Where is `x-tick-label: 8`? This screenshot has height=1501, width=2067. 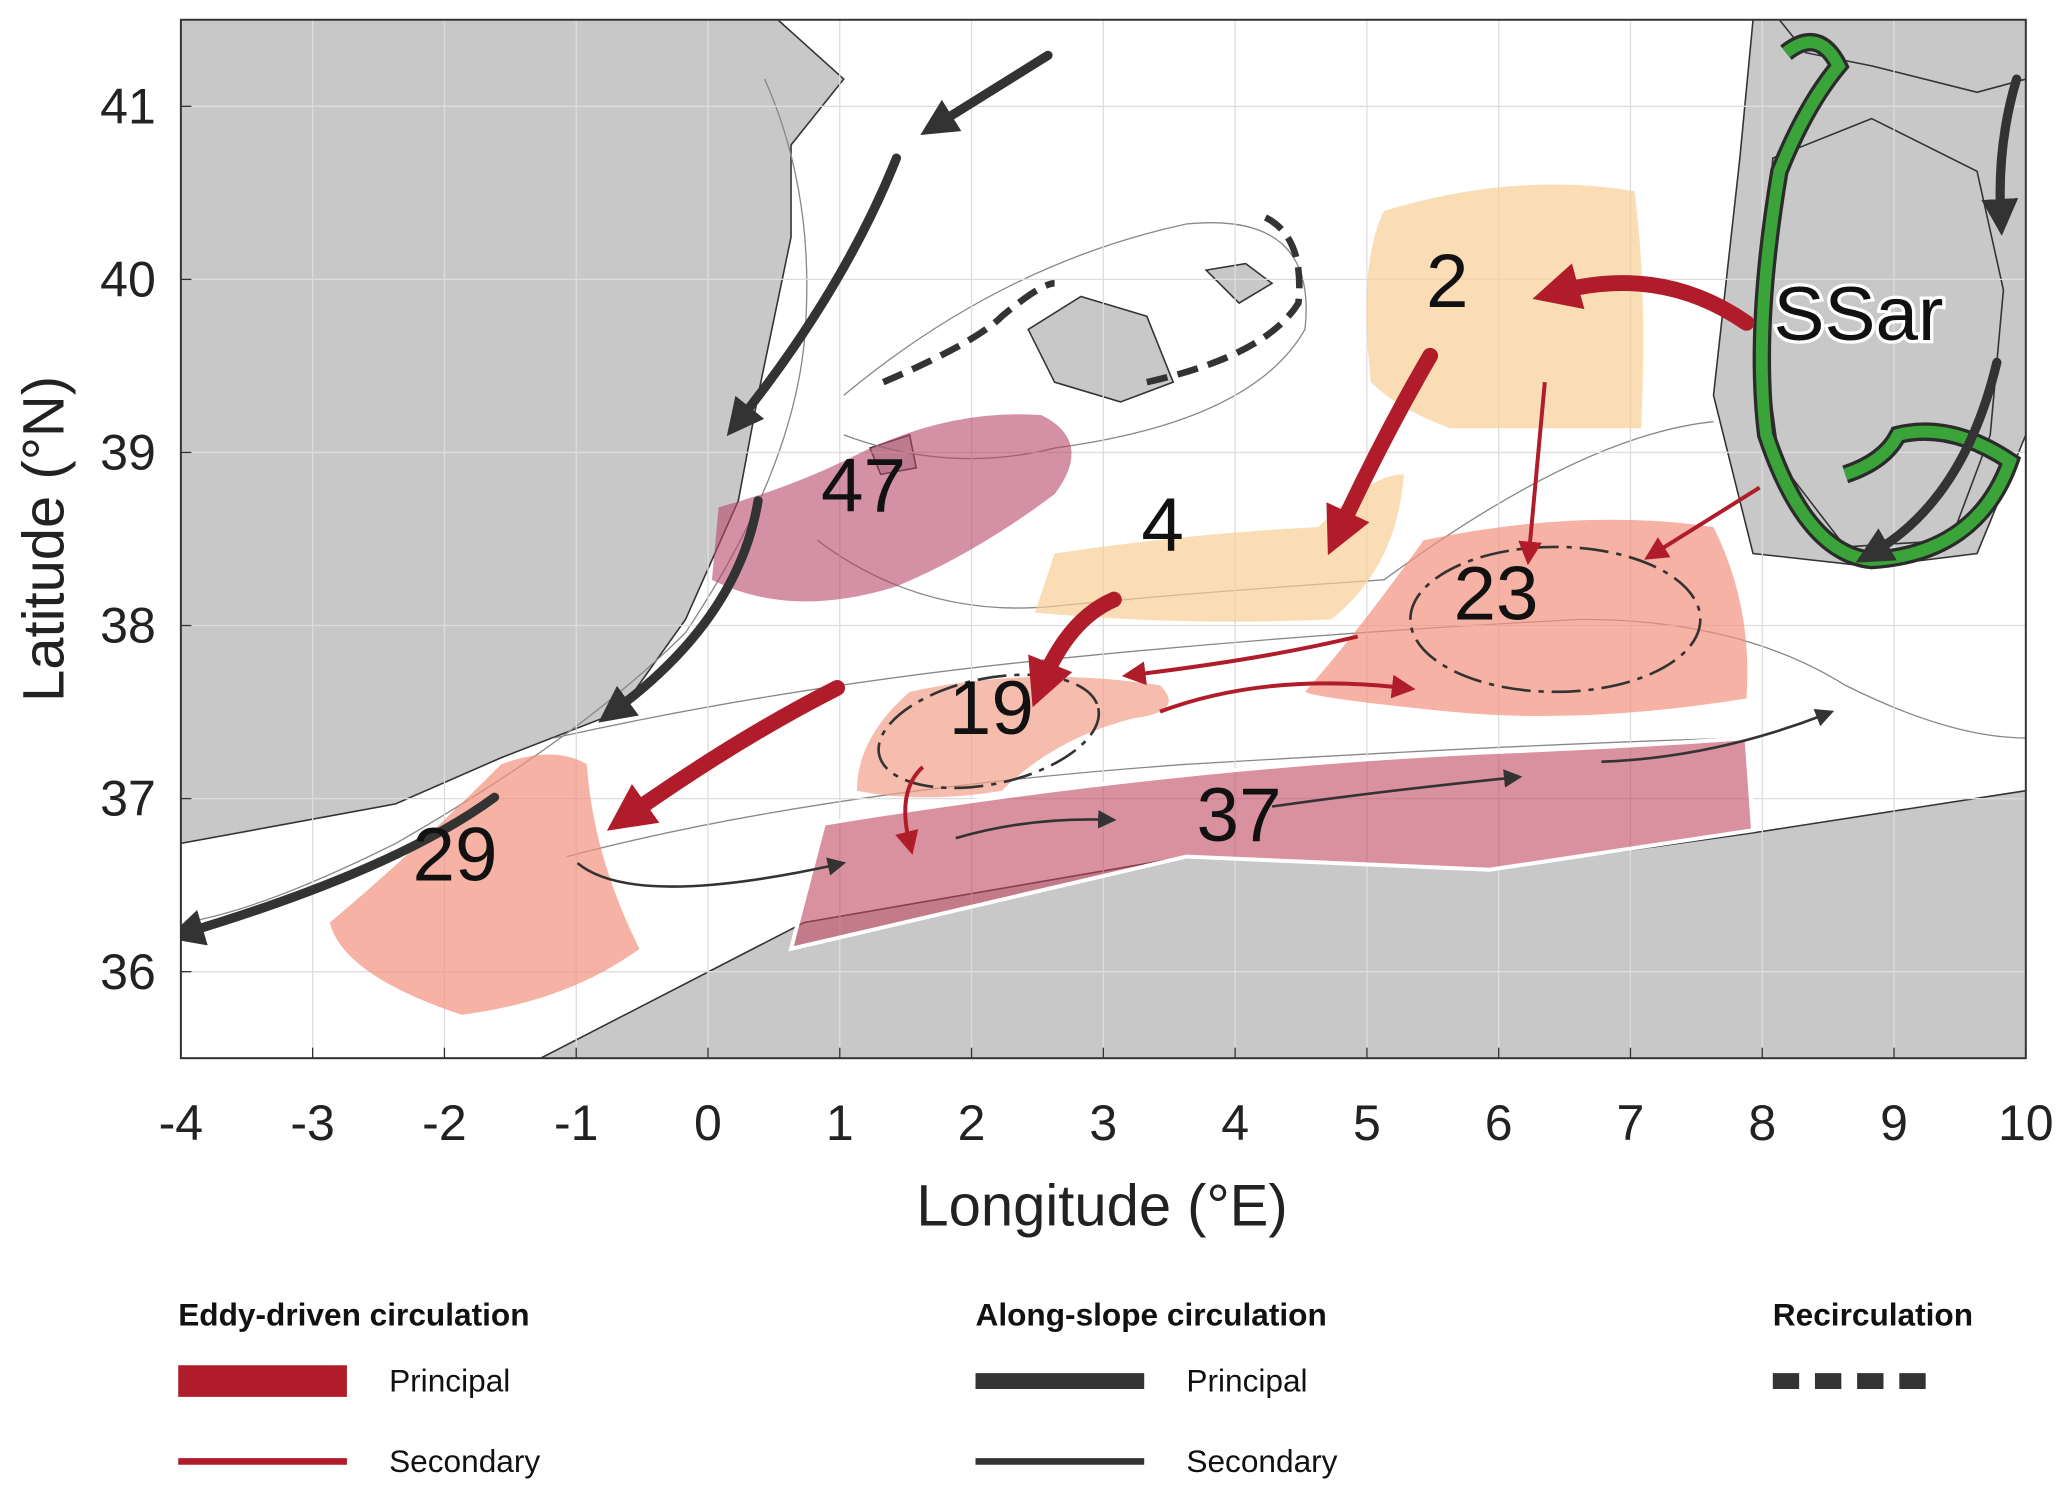
x-tick-label: 8 is located at coordinates (1762, 1123).